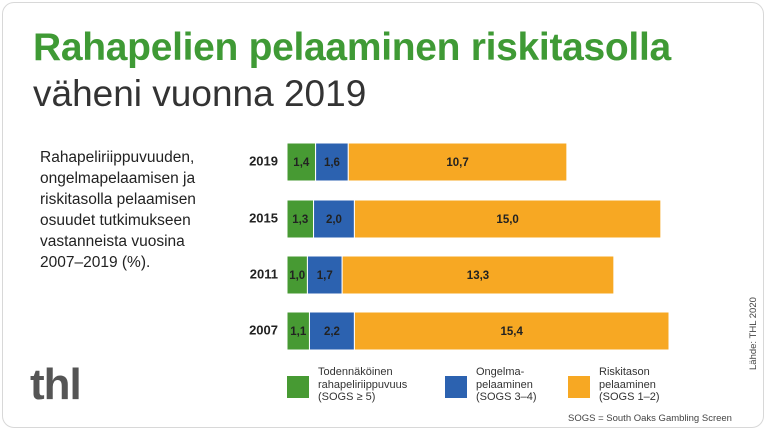 This screenshot has height=432, width=768. What do you see at coordinates (506, 384) in the screenshot?
I see `legend-label: Ongelma- pelaaminen (SOGS 3–4)` at bounding box center [506, 384].